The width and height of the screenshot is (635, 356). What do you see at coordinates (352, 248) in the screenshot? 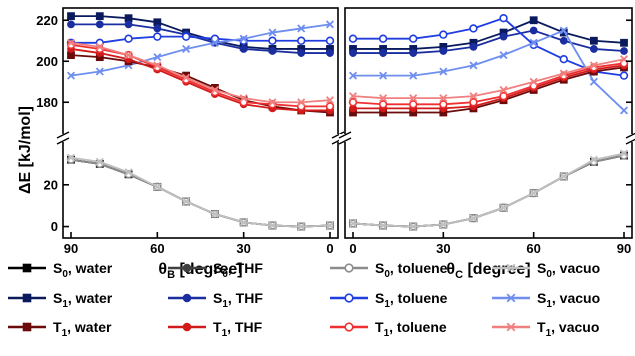
I see `x-tick-label: 0` at bounding box center [352, 248].